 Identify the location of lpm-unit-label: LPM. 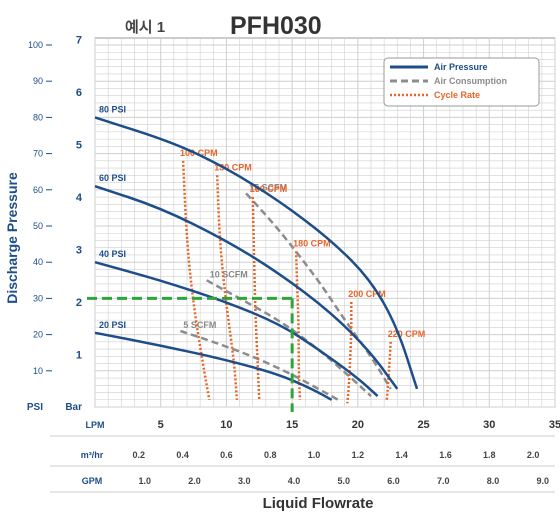
(95, 425).